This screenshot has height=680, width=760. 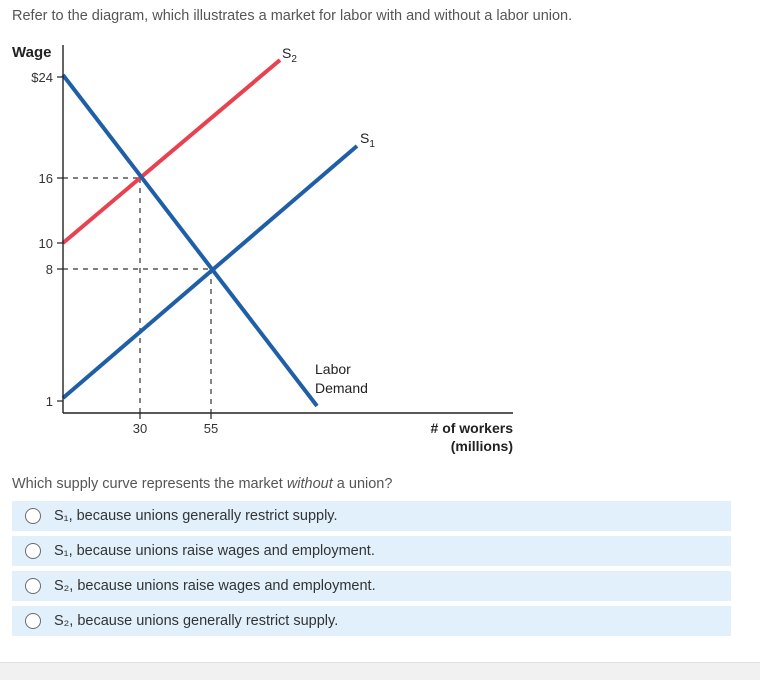 I want to click on x-tick-label-30: 30, so click(x=140, y=428).